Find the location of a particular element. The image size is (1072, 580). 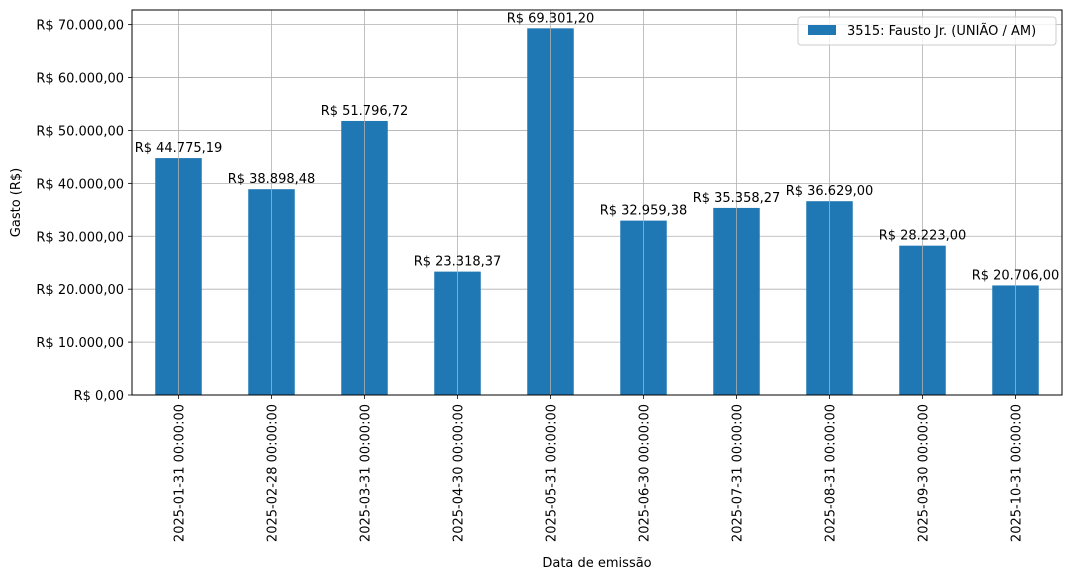

data-label: R$ 32.959,38 is located at coordinates (644, 211).